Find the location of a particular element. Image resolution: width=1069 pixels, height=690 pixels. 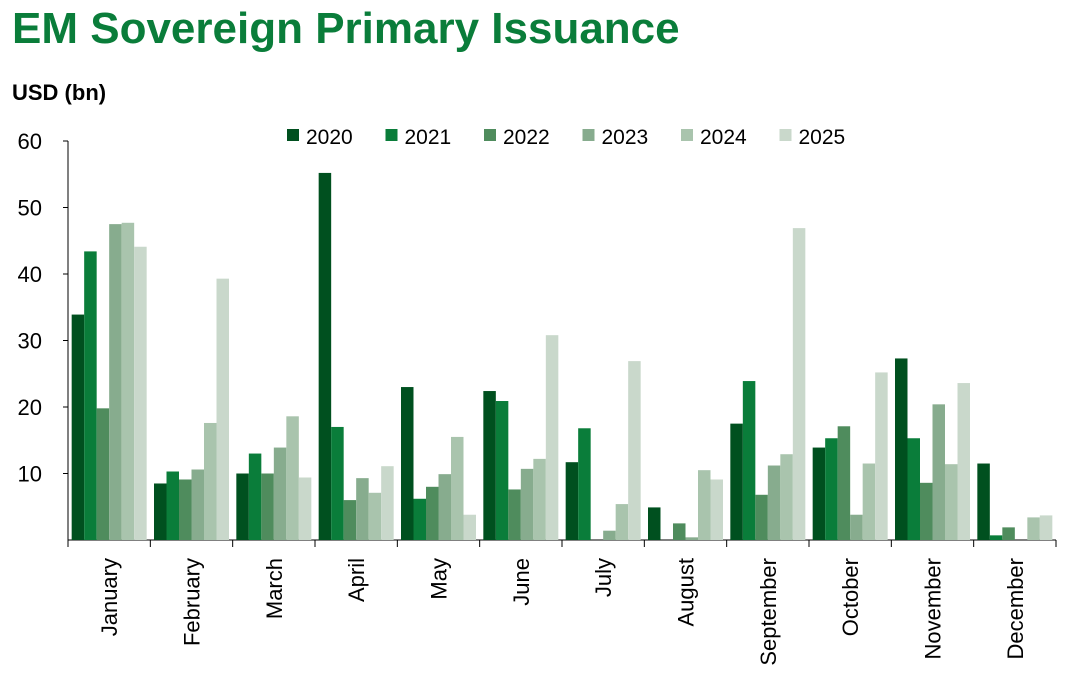

bar-2023-october is located at coordinates (856, 527).